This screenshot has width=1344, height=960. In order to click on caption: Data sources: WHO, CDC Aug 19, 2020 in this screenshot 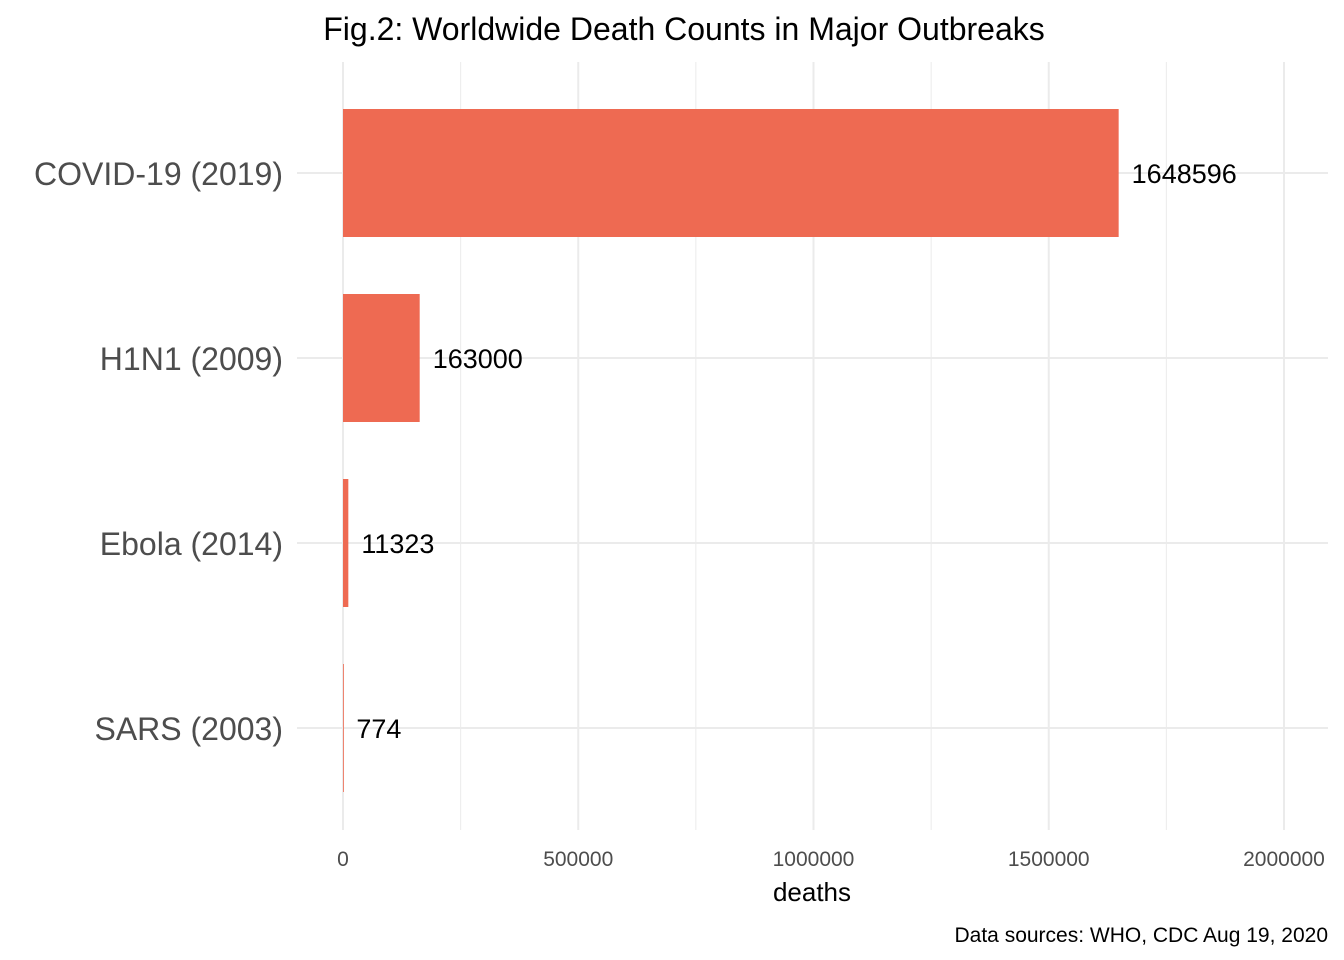, I will do `click(1142, 935)`.